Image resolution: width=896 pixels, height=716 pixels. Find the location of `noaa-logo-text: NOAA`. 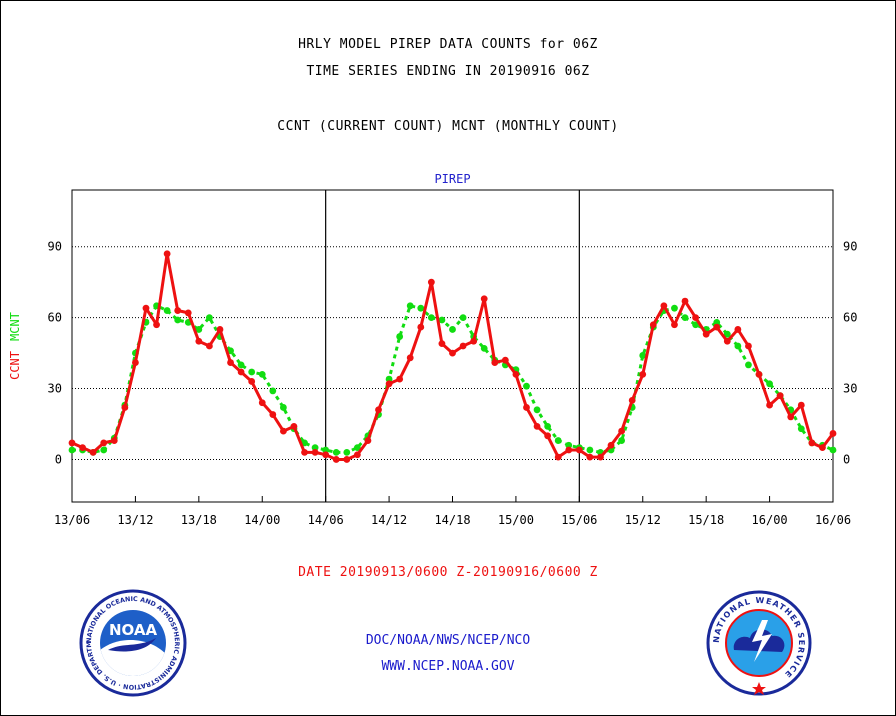

noaa-logo-text: NOAA is located at coordinates (133, 630).